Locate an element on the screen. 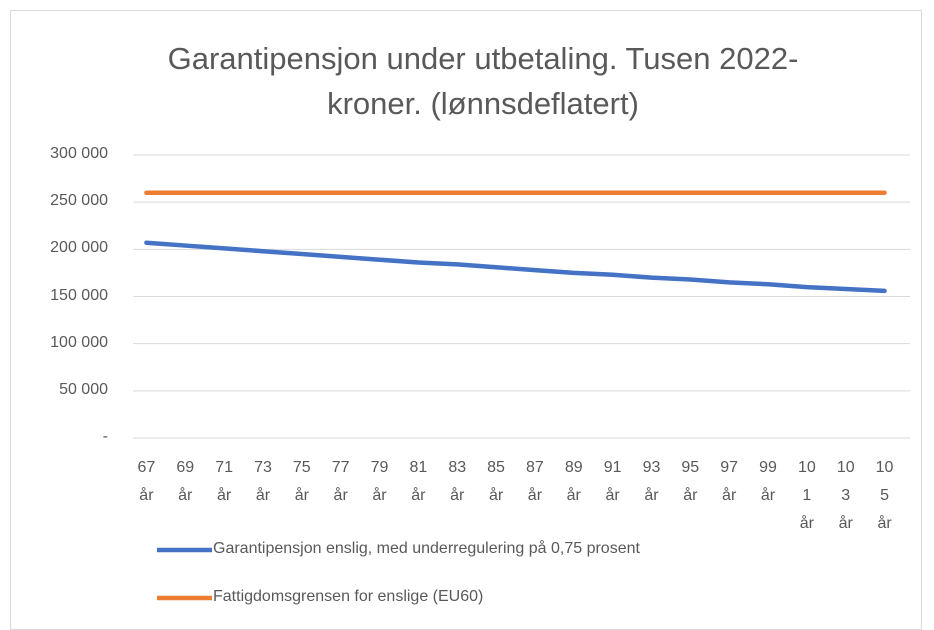  x-tick-label: 103 år is located at coordinates (845, 495).